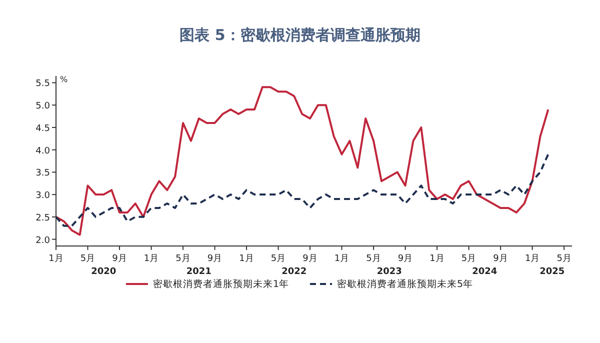 This screenshot has width=600, height=343. What do you see at coordinates (43, 129) in the screenshot?
I see `y-tick-label: 4.5` at bounding box center [43, 129].